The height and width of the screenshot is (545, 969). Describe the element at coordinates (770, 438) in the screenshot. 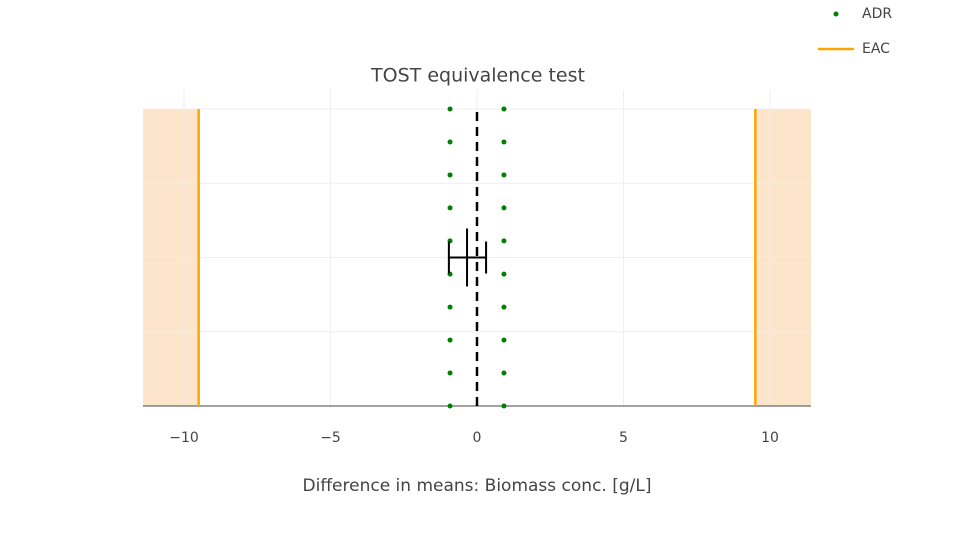

I see `x-tick-label: 10` at that location.